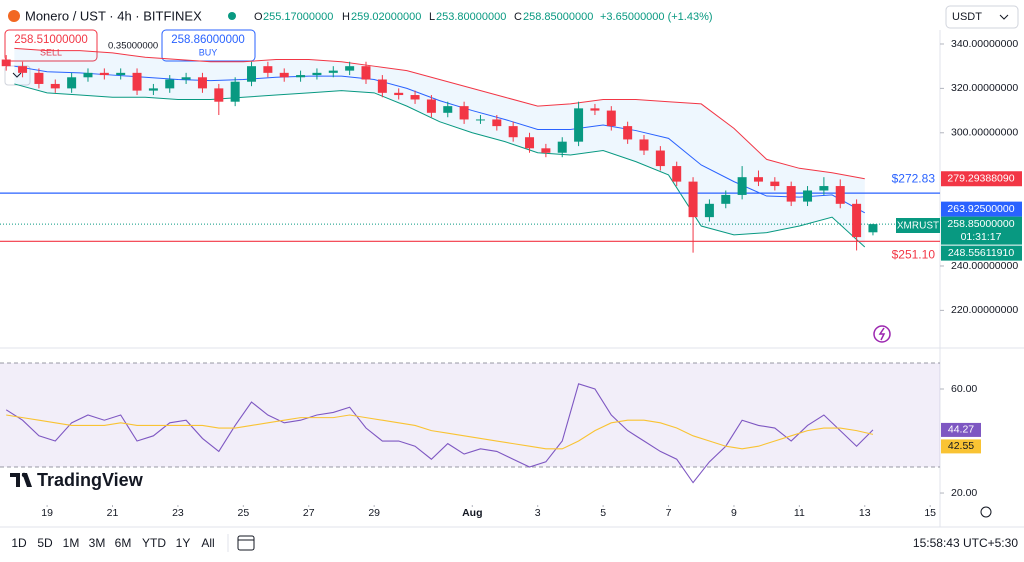 Image resolution: width=1024 pixels, height=562 pixels. Describe the element at coordinates (47, 513) in the screenshot. I see `x-tick-label: 19` at that location.